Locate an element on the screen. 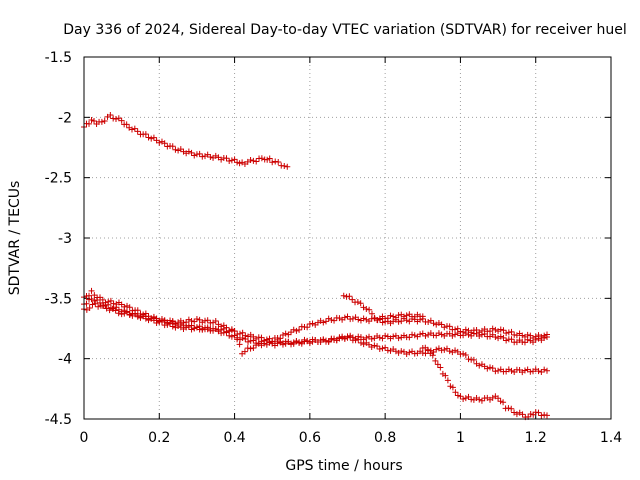 The image size is (640, 480). x-tick-label: 1 is located at coordinates (460, 438).